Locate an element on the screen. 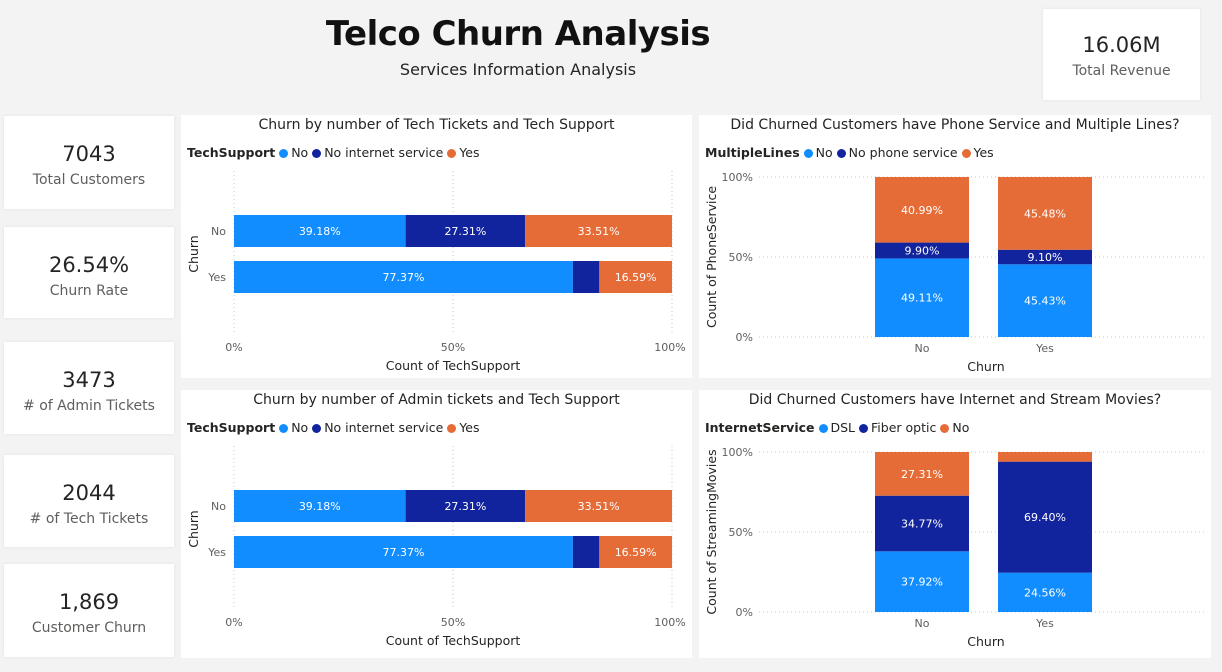 The image size is (1222, 672). chart-legend: TechSupport No No internet service Yes is located at coordinates (335, 152).